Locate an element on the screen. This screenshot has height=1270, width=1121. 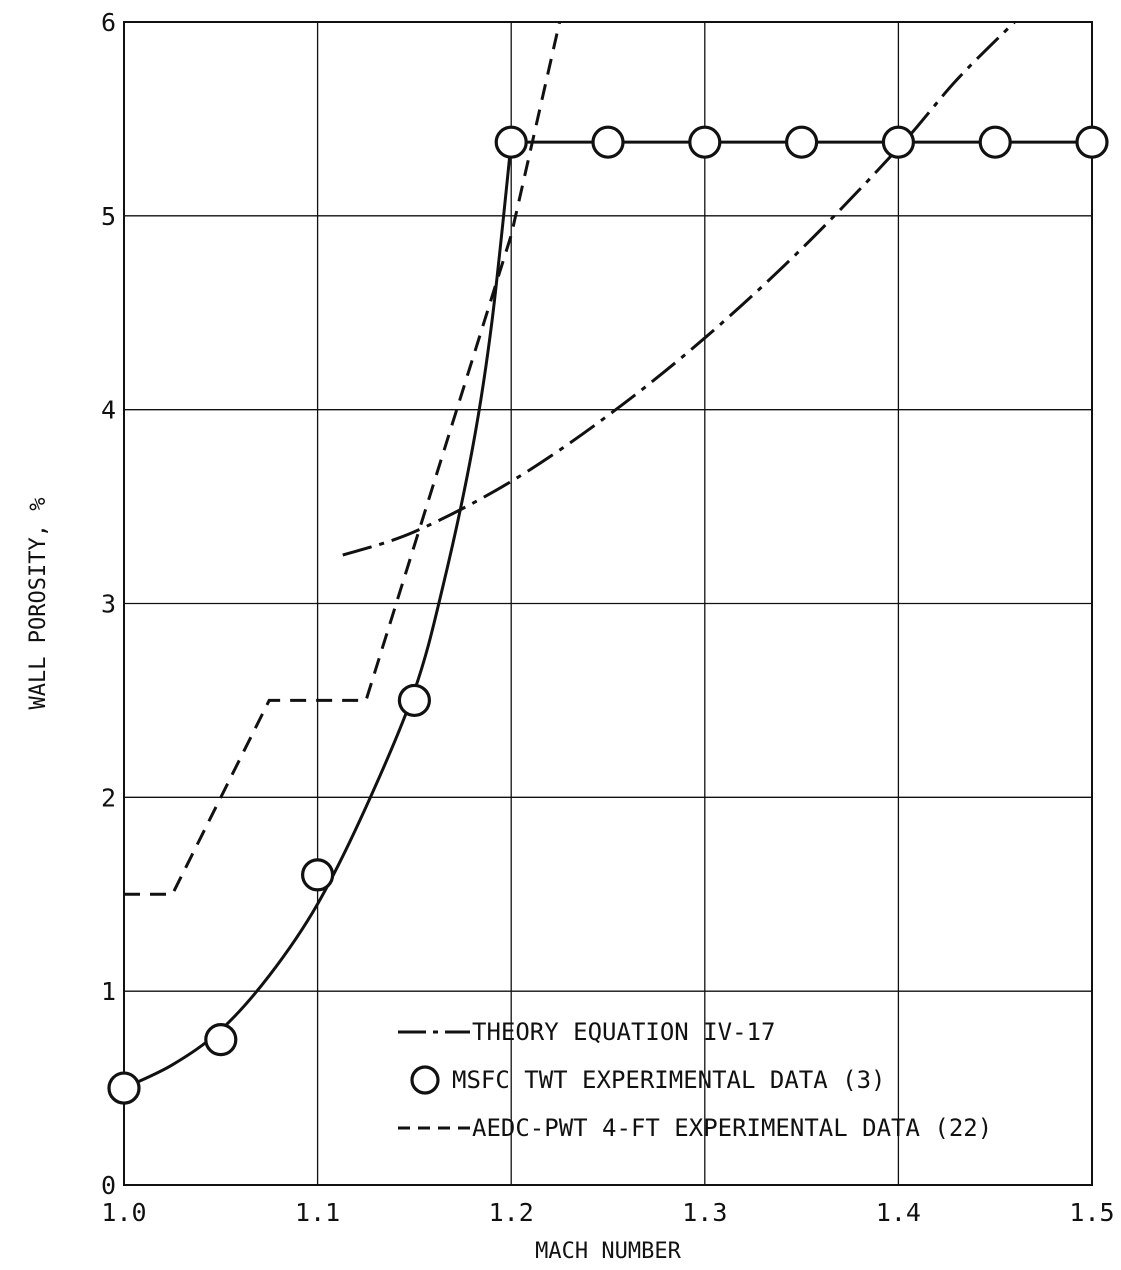
legend-label: AEDC-PWT 4-FT EXPERIMENTAL DATA (22) is located at coordinates (732, 1128).